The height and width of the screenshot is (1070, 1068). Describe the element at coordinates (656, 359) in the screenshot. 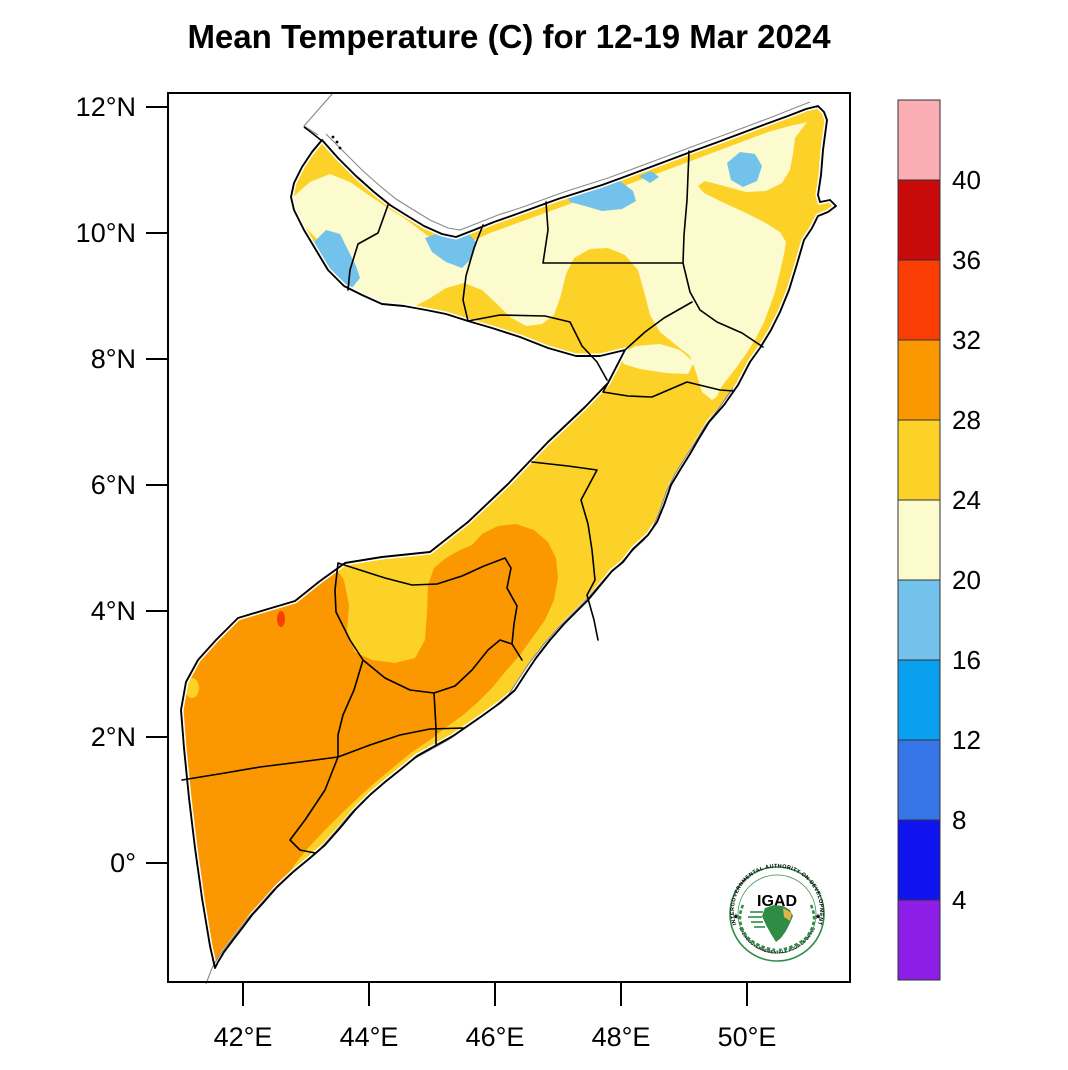

I see `temp-region-neck-pocket-20-24c` at that location.